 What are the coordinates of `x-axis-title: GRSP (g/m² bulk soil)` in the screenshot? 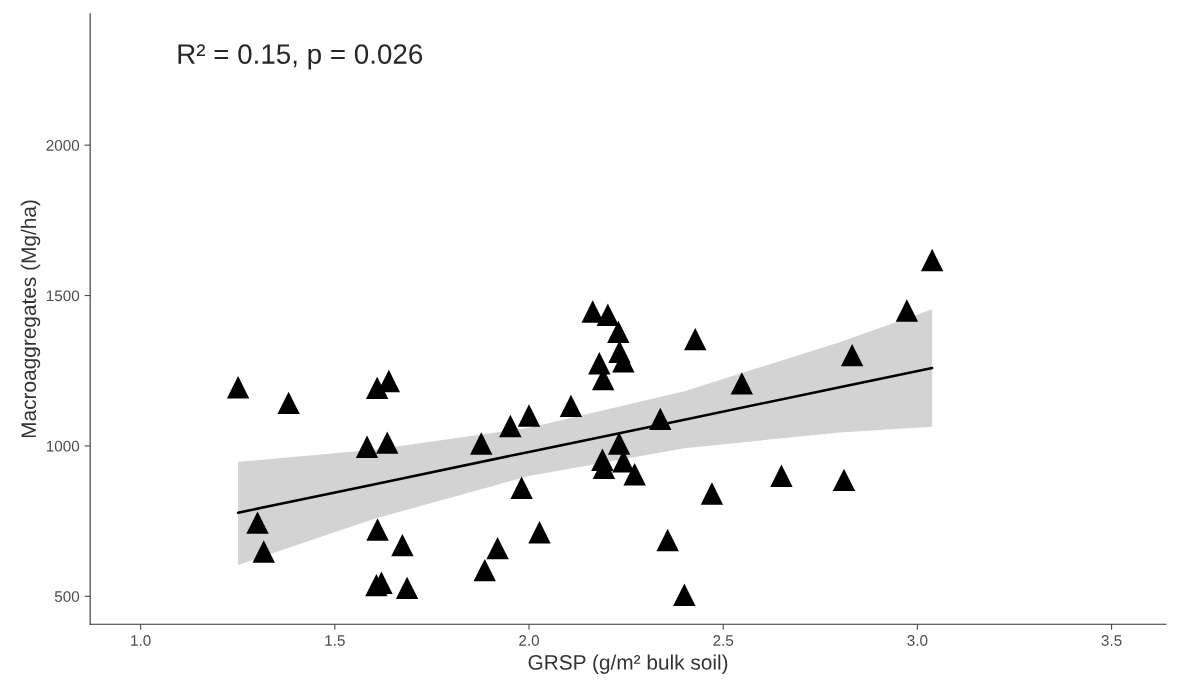 It's located at (628, 664).